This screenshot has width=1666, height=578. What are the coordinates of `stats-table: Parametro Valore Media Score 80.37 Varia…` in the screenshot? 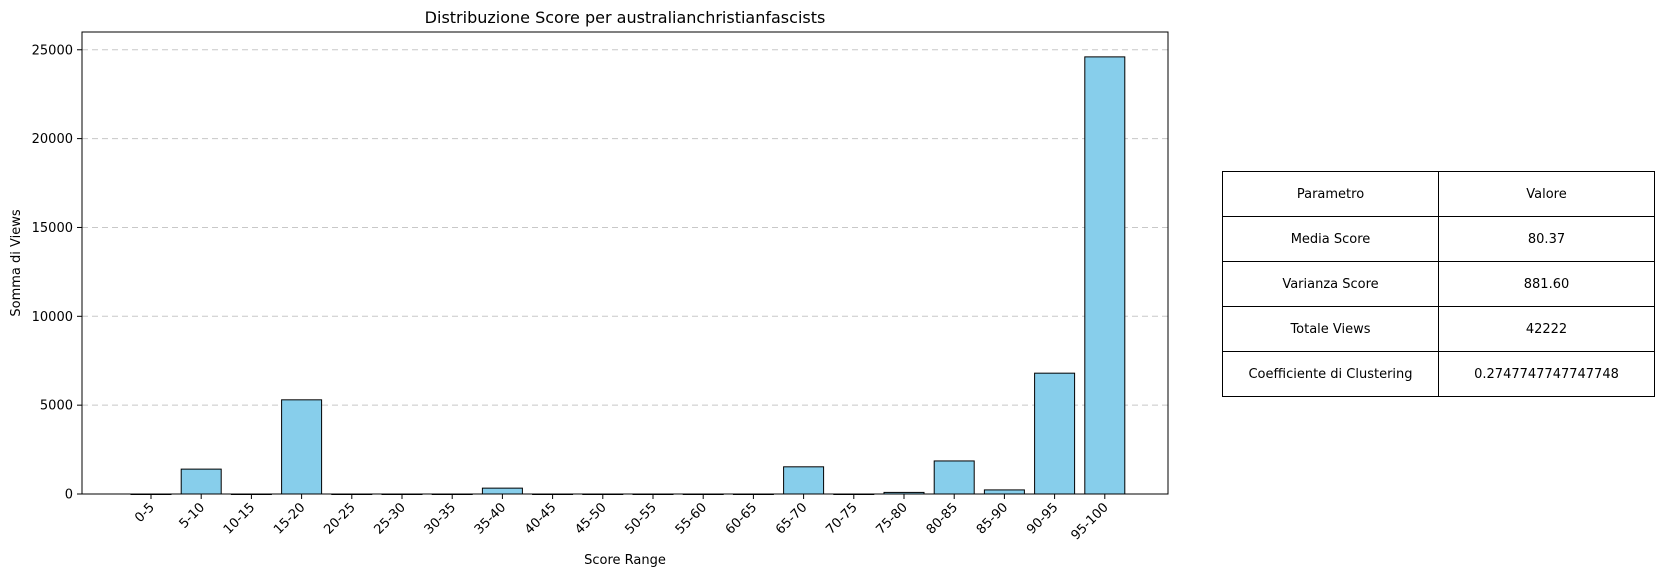 It's located at (1438, 284).